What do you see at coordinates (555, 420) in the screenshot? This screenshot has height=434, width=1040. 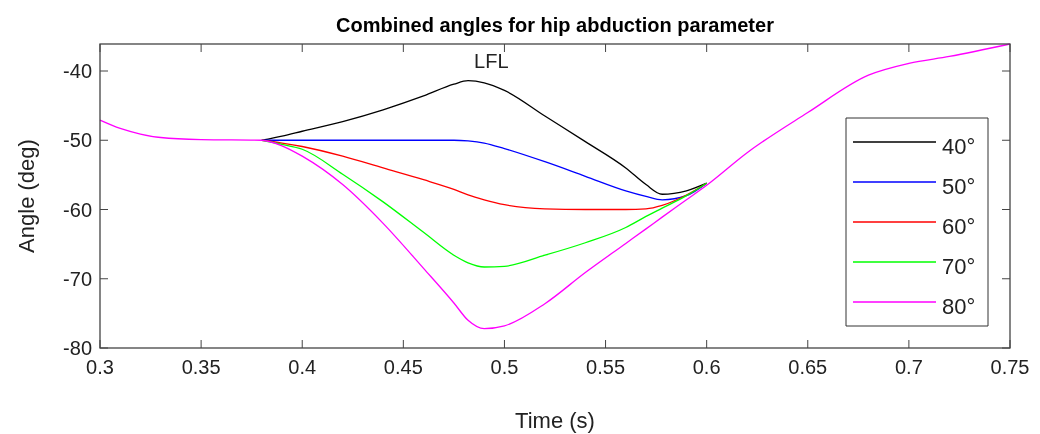 I see `x-axis-title: Time (s)` at bounding box center [555, 420].